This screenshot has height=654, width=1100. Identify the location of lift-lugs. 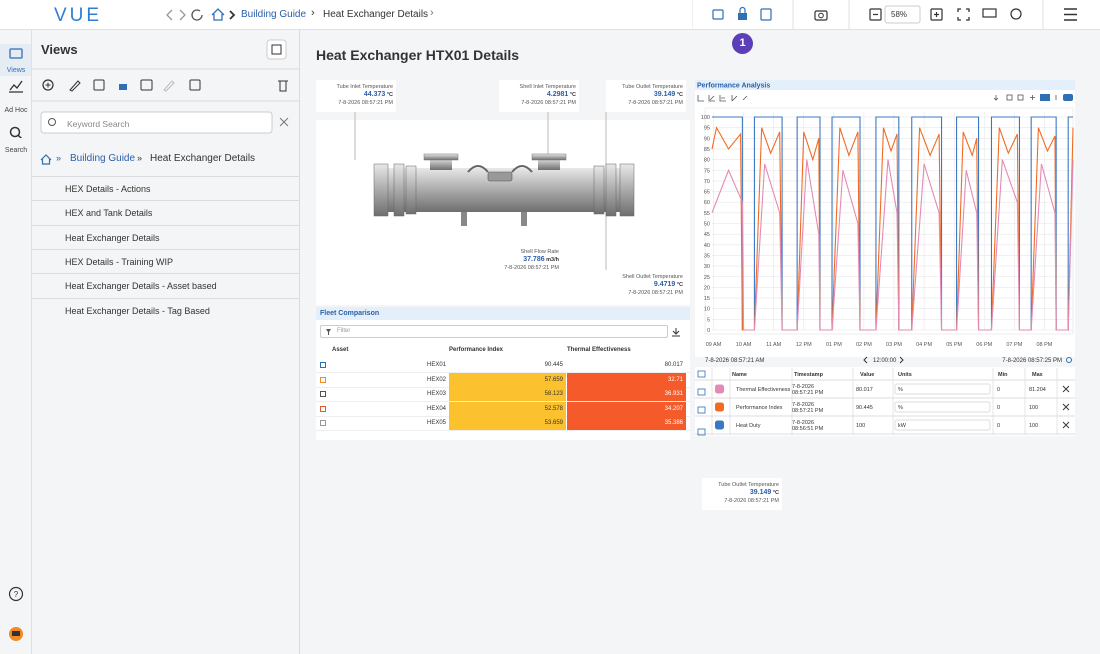
(500, 169).